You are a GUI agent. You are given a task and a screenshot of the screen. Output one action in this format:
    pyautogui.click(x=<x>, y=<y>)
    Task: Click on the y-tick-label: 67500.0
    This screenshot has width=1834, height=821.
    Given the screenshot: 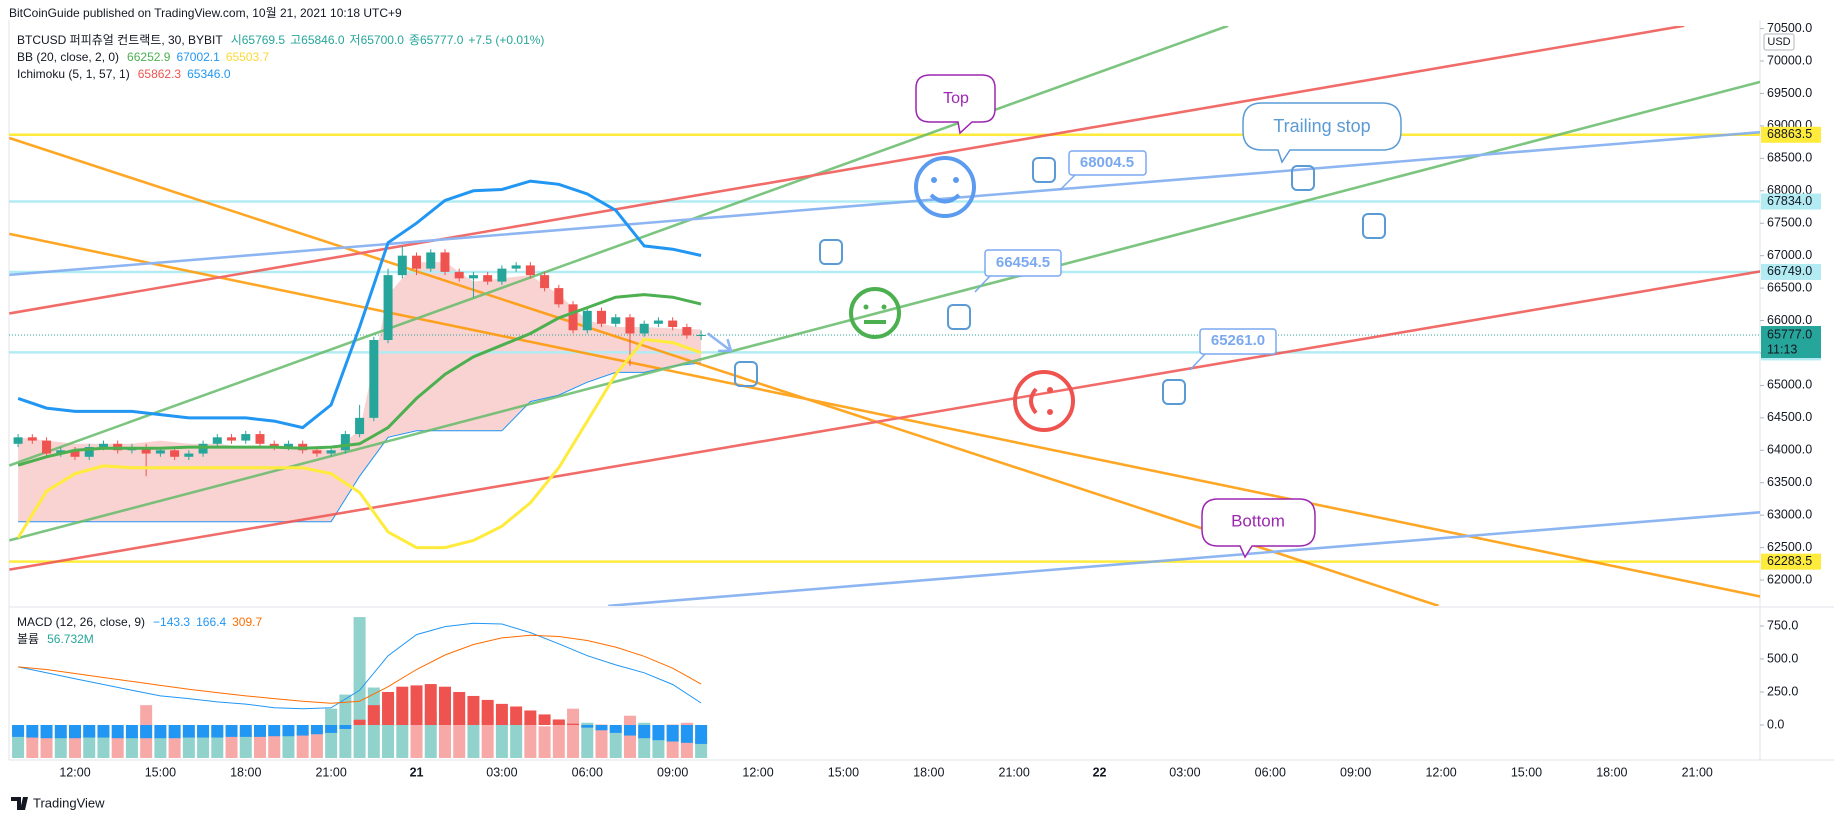 What is the action you would take?
    pyautogui.click(x=1789, y=223)
    